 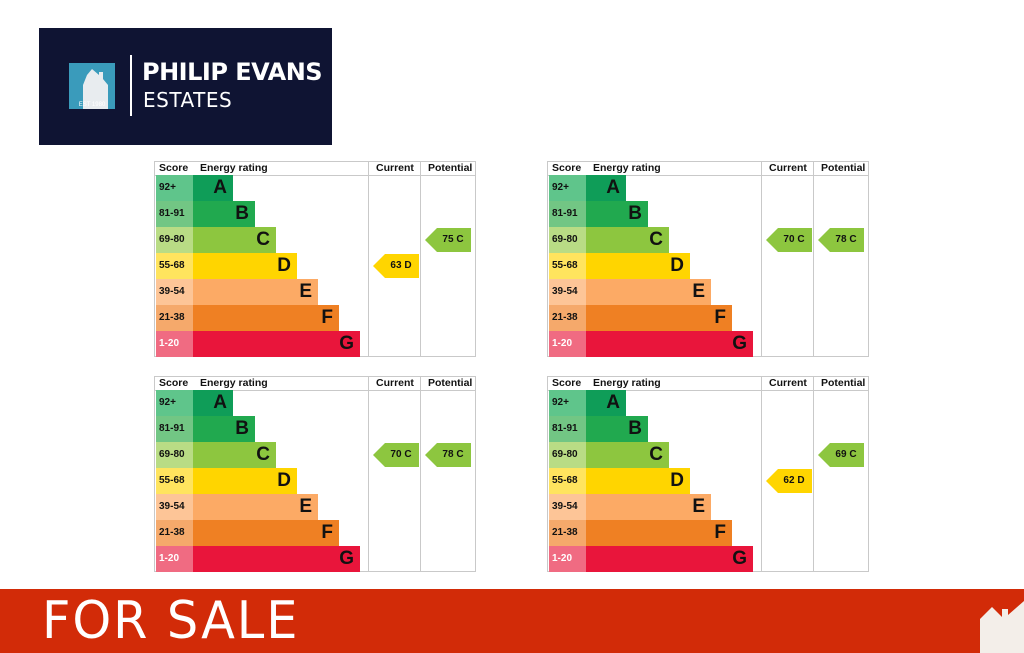 What do you see at coordinates (448, 240) in the screenshot?
I see `potential-rating-arrow: 75 C` at bounding box center [448, 240].